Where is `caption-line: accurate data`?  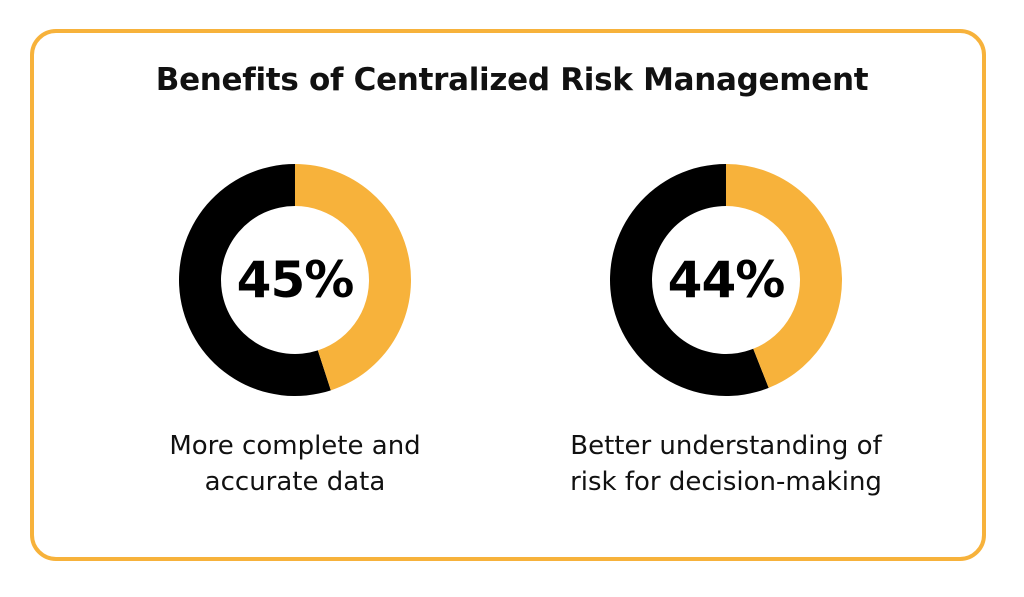
caption-line: accurate data is located at coordinates (295, 482).